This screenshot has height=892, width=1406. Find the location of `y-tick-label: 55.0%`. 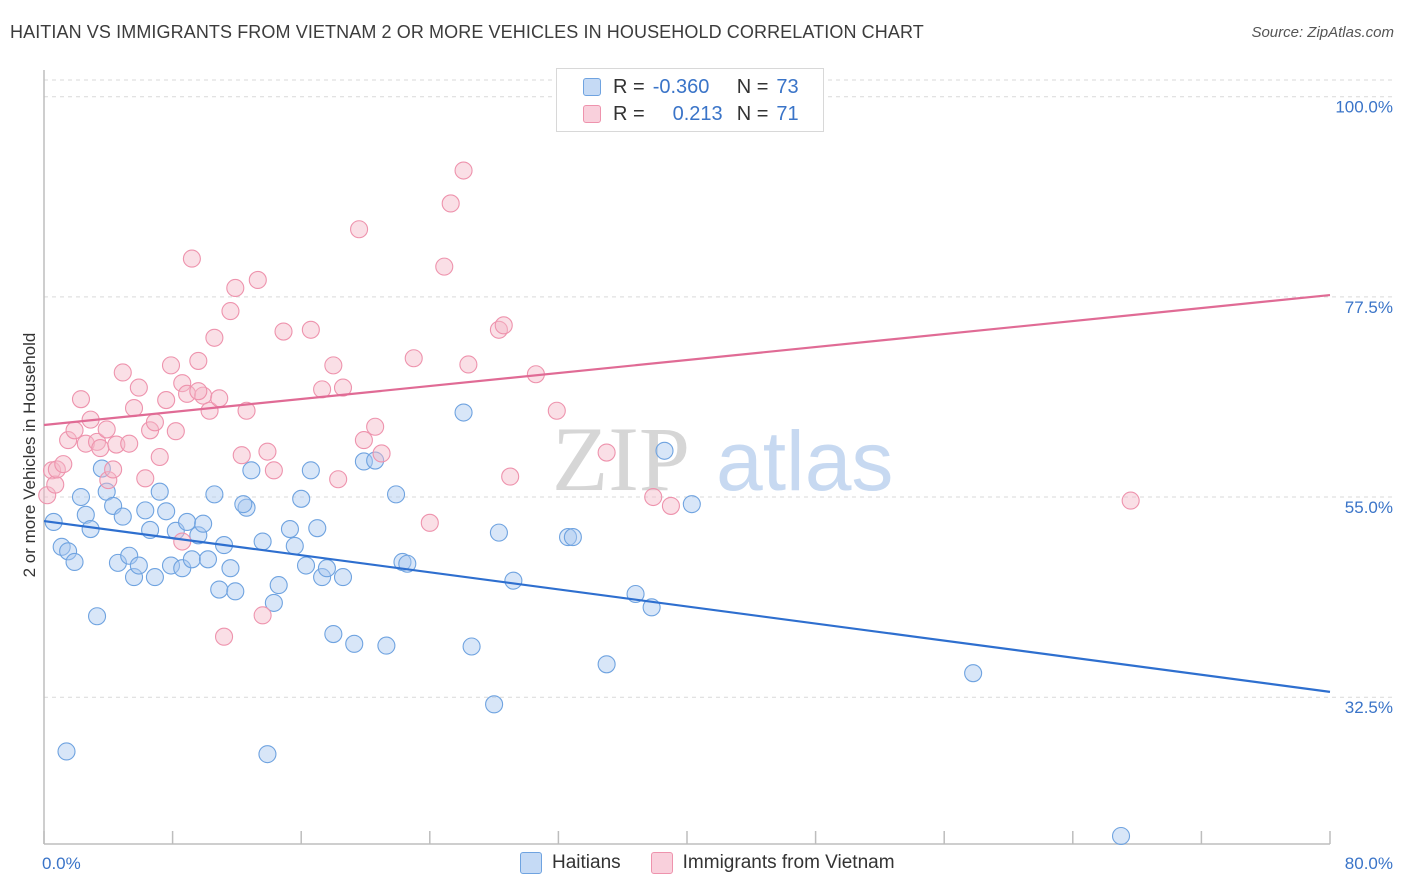

y-tick-label: 55.0% is located at coordinates (1369, 507).